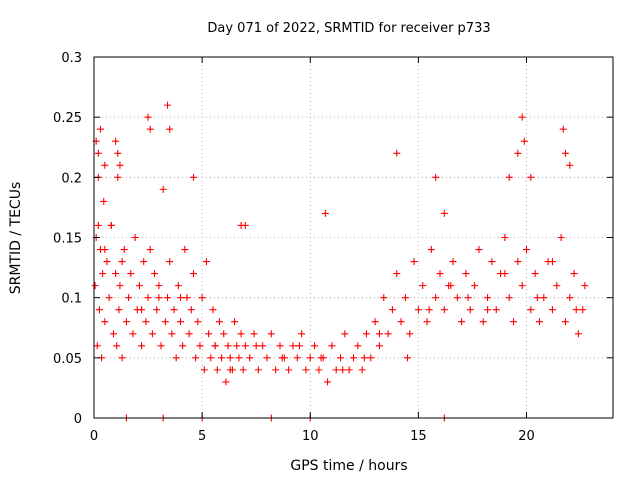 This screenshot has width=640, height=480. Describe the element at coordinates (94, 436) in the screenshot. I see `x-tick-label: 0` at that location.